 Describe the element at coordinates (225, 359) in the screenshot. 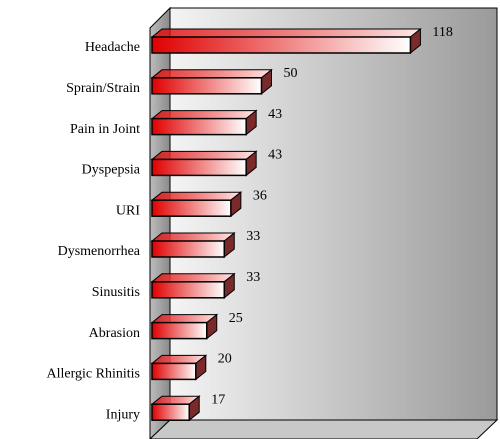

I see `value-label: 20` at that location.